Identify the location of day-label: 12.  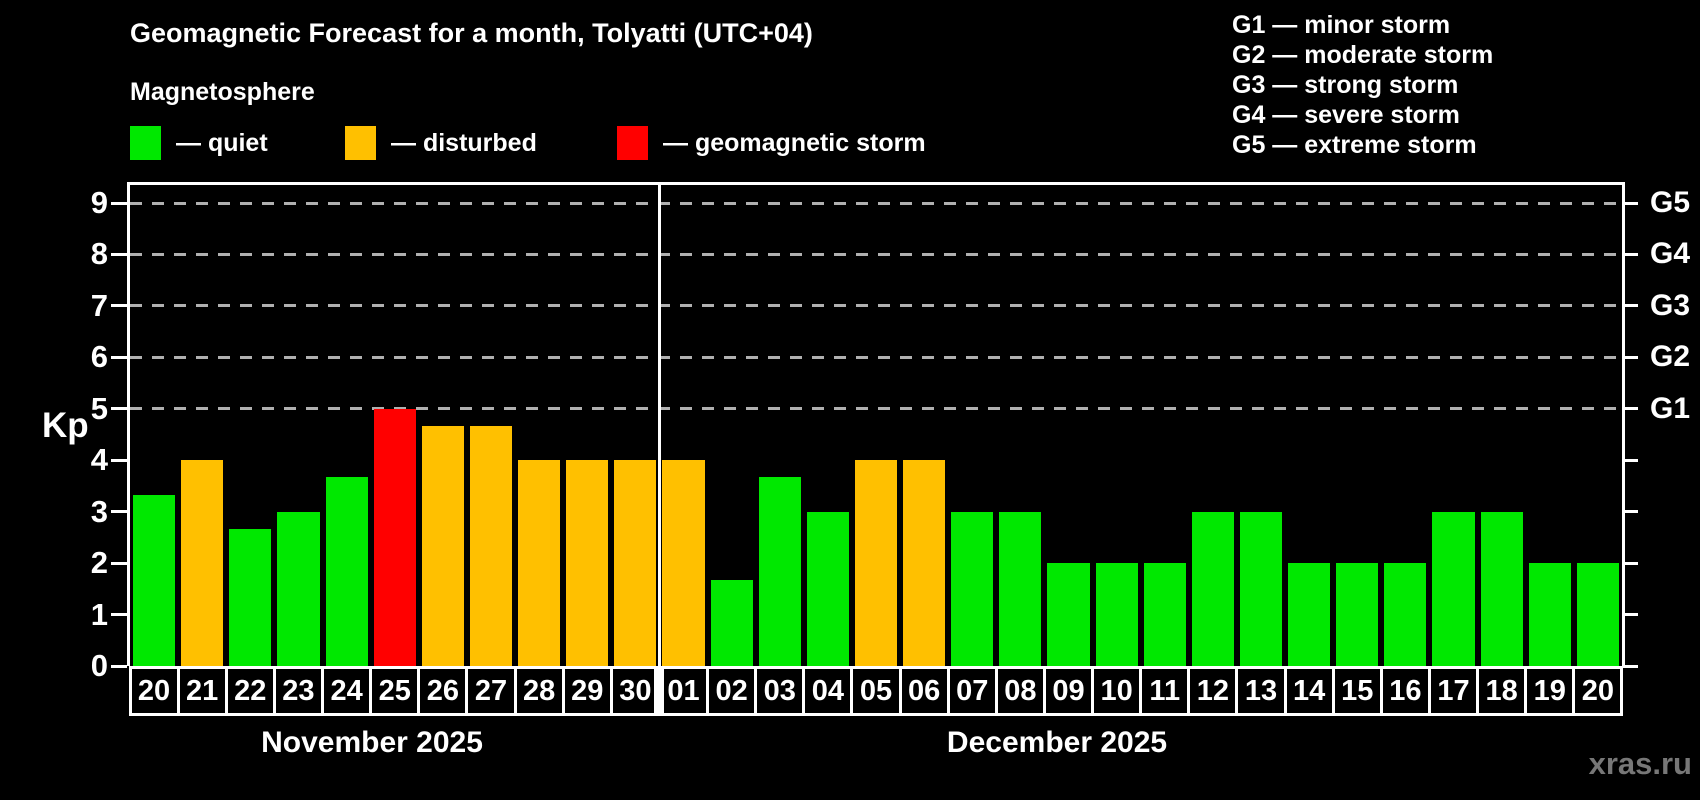
(1213, 691).